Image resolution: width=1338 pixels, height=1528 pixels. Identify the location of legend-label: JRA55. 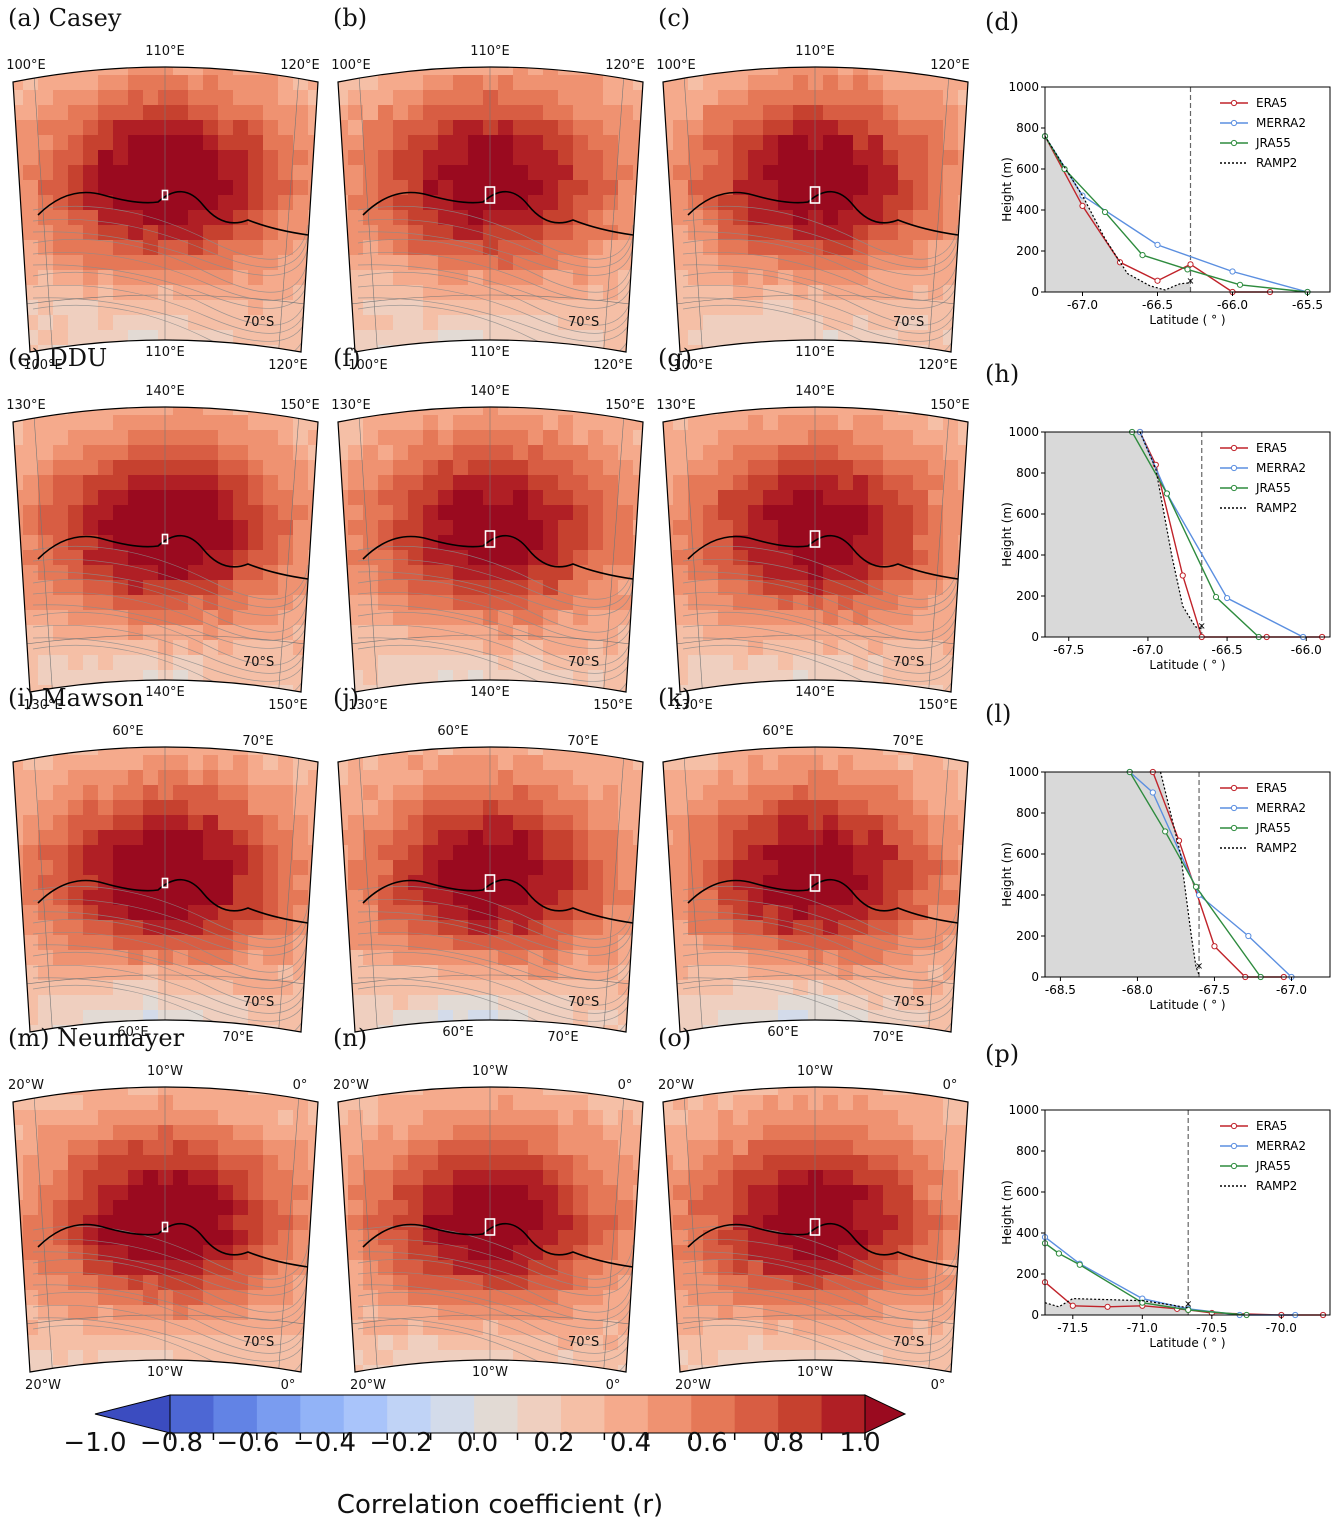
(1273, 488).